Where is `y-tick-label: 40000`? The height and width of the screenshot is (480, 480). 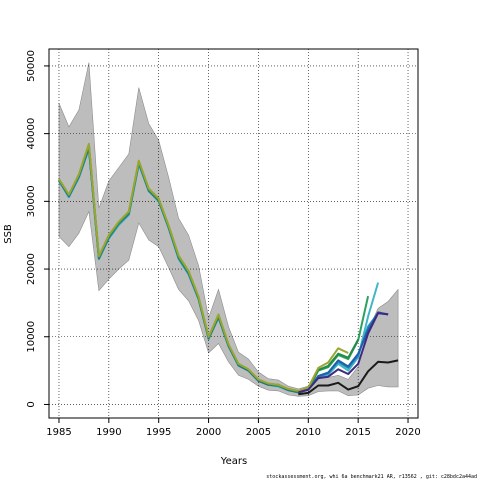
y-tick-label: 40000 is located at coordinates (31, 134).